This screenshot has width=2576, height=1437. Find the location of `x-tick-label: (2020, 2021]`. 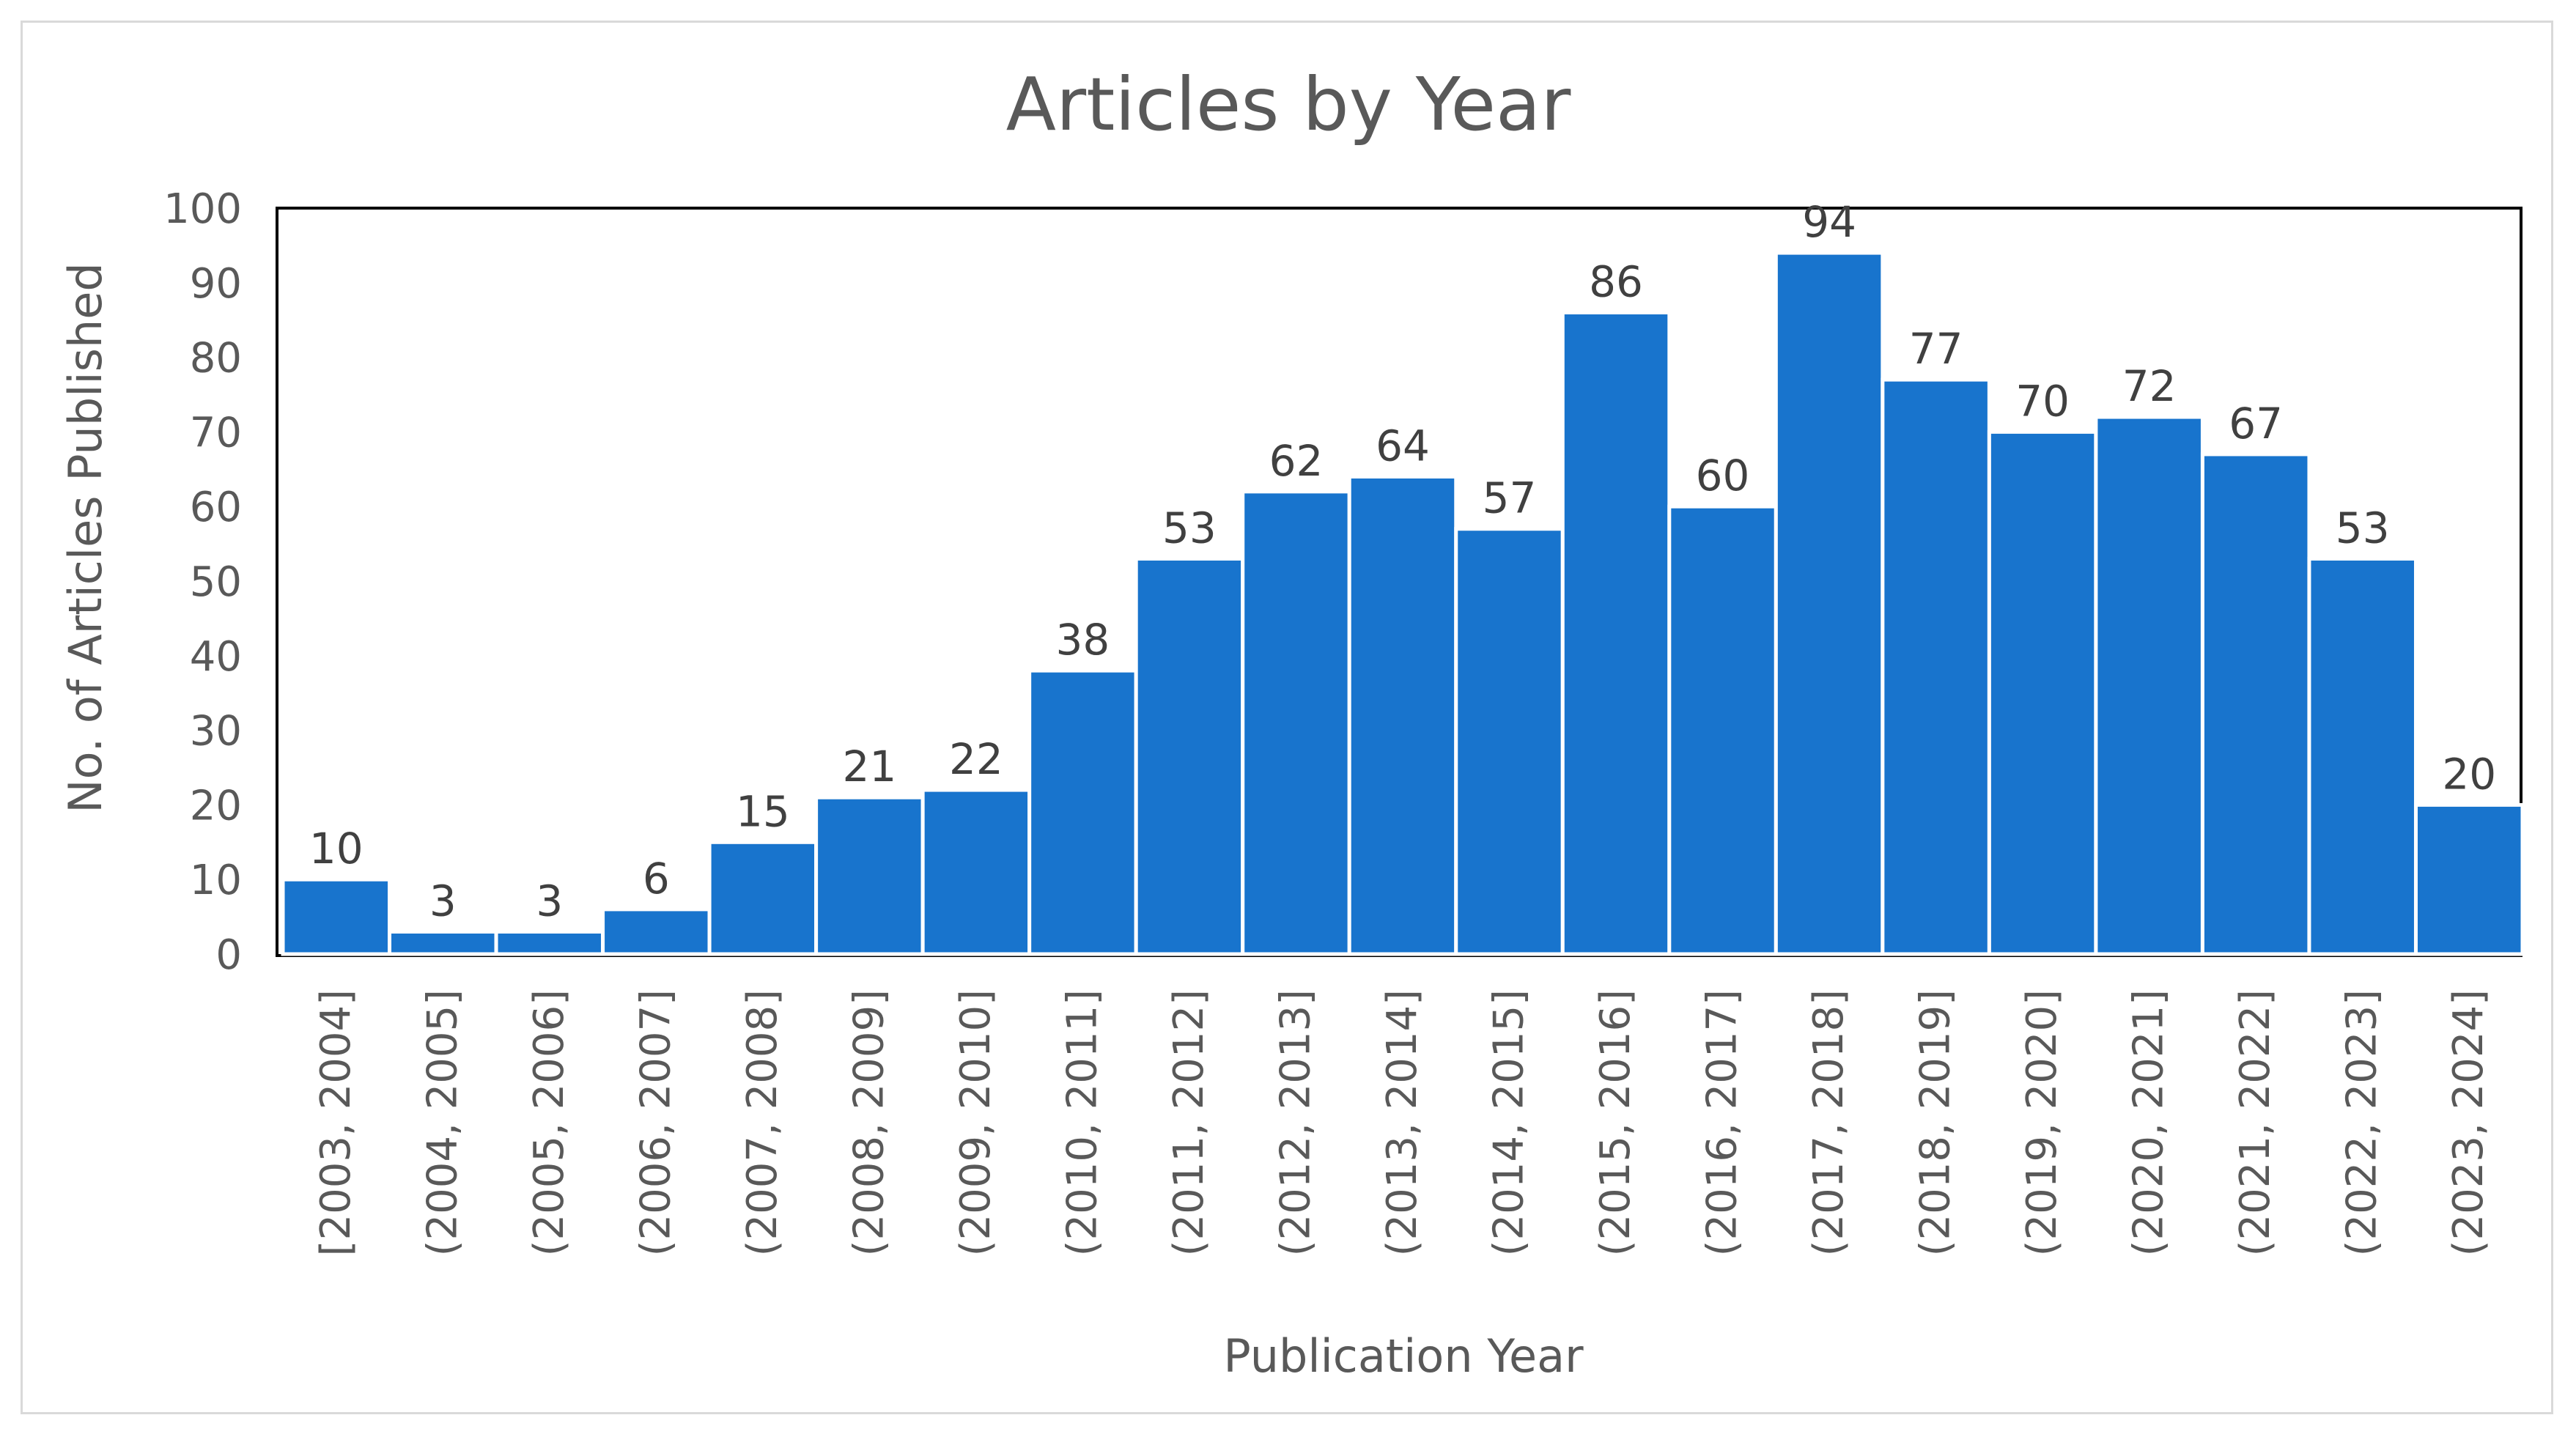

x-tick-label: (2020, 2021] is located at coordinates (2149, 1122).